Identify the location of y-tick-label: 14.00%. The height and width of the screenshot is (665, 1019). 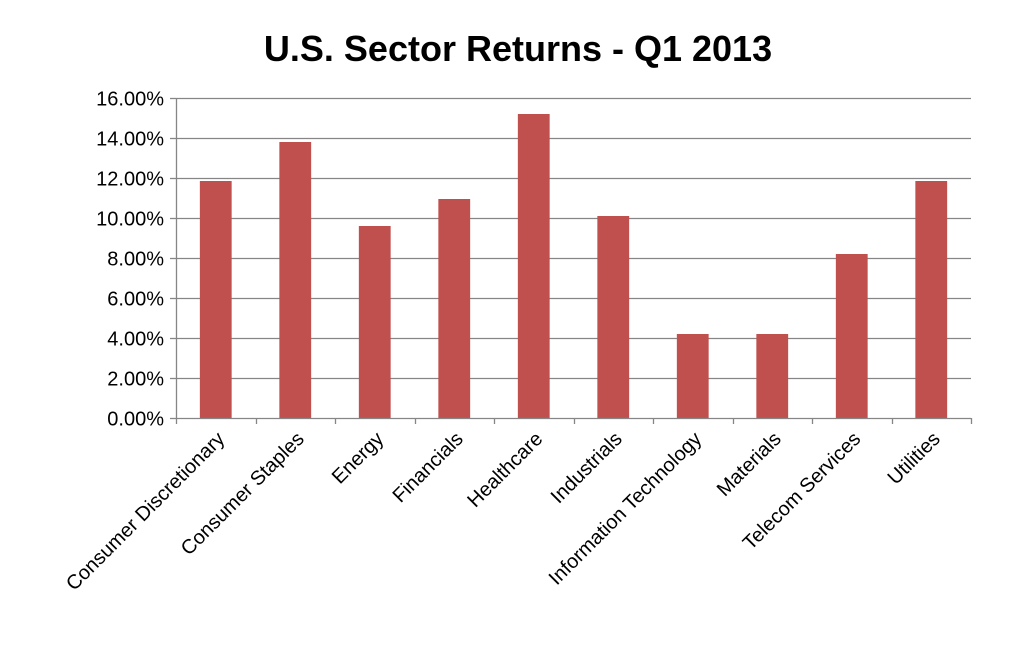
(130, 140).